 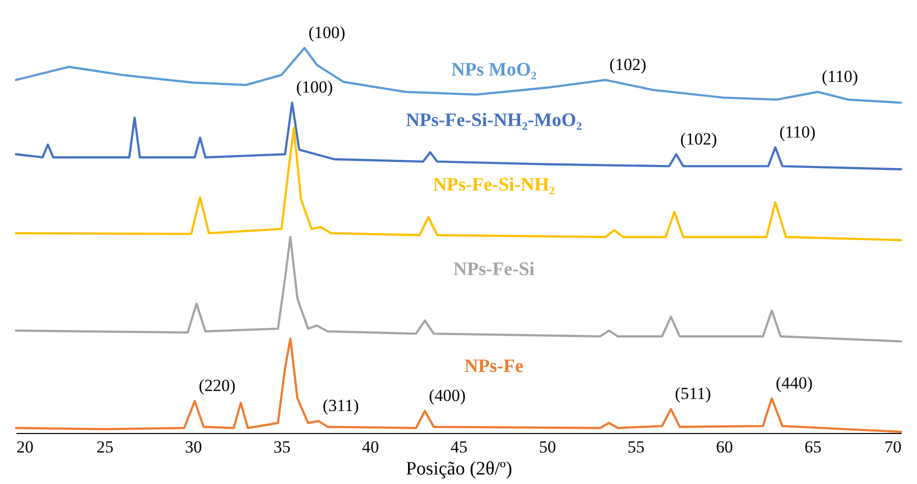 I want to click on x-tick-label: 30, so click(x=193, y=447).